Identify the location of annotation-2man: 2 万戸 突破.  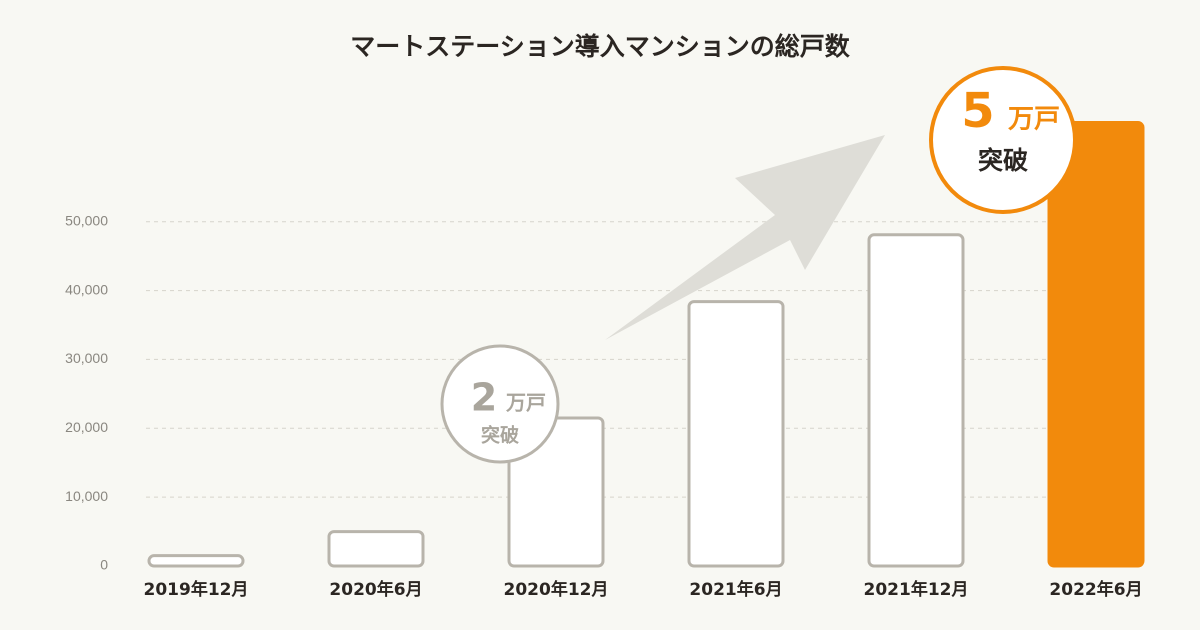
(500, 404).